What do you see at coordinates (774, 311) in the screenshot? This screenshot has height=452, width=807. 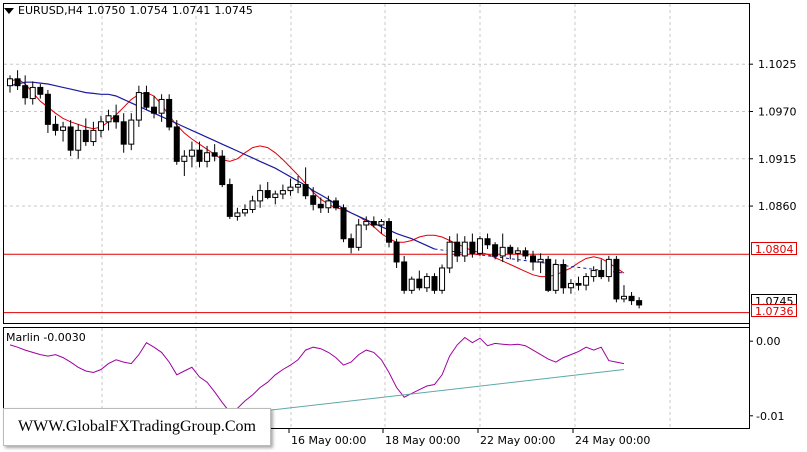 I see `level-lower-tag: 1.0736` at bounding box center [774, 311].